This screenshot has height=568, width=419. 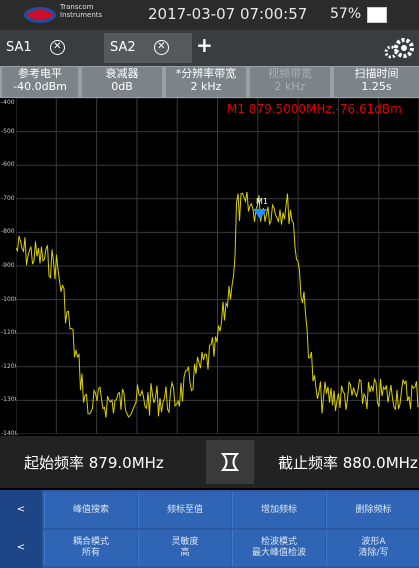 What do you see at coordinates (262, 201) in the screenshot?
I see `marker-m1-label: M1` at bounding box center [262, 201].